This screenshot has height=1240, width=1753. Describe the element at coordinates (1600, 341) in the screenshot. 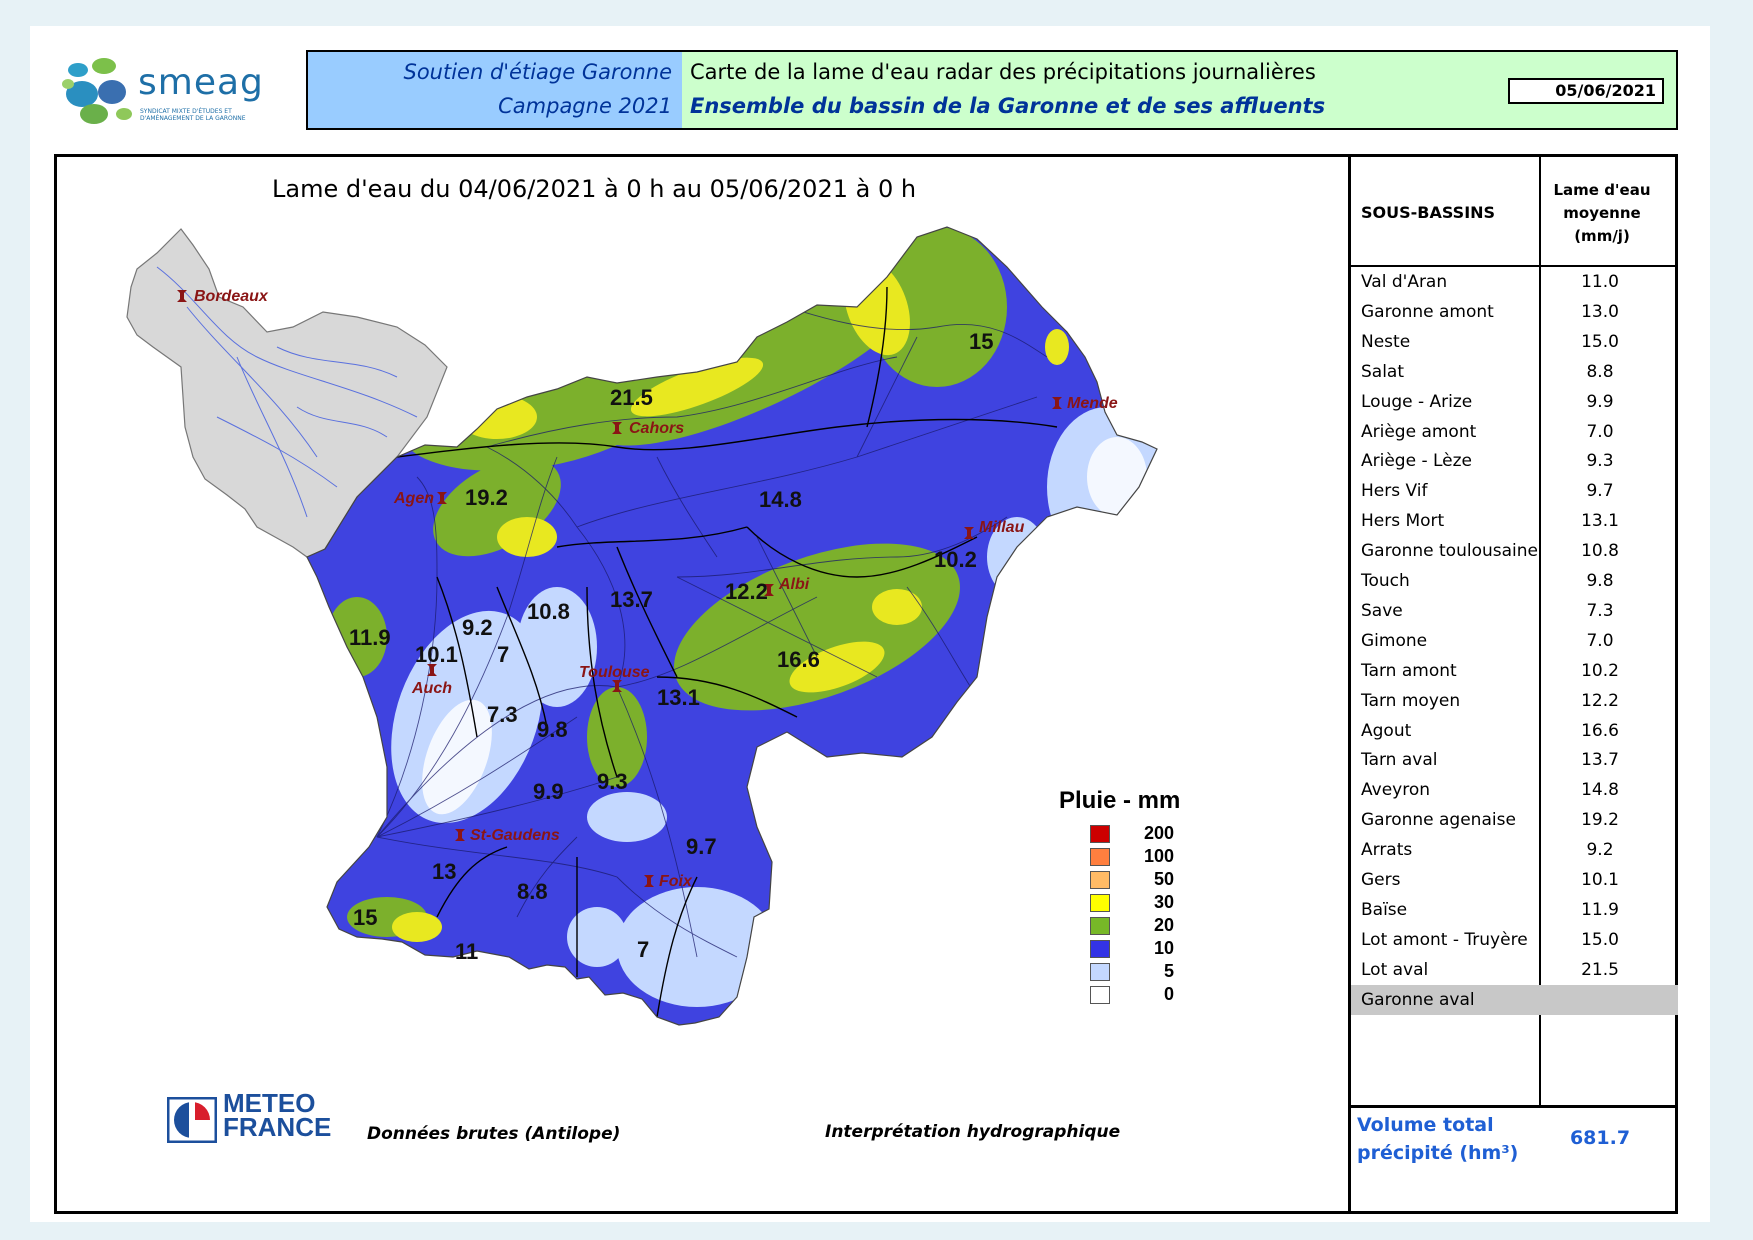

I see `basin-rain-value: 15.0` at that location.